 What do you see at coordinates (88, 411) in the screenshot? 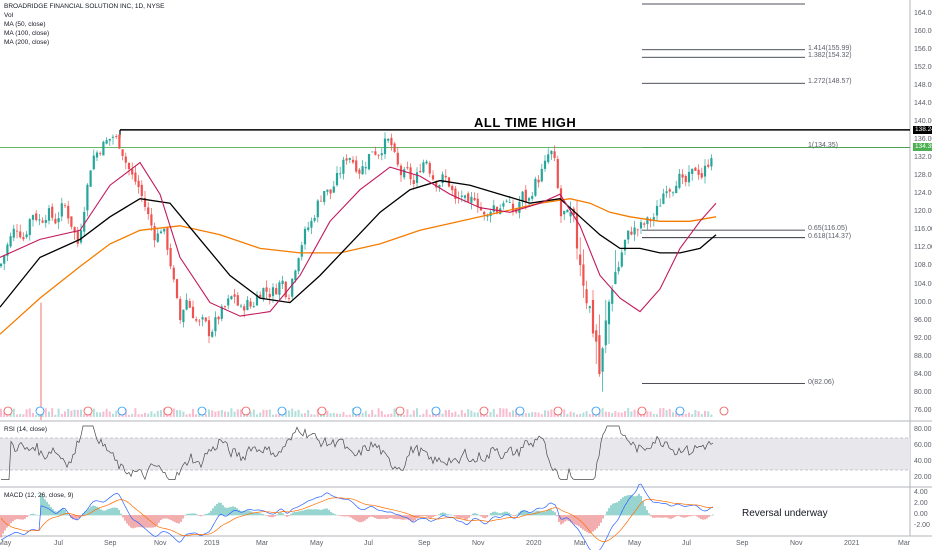
I see `earnings-marker` at bounding box center [88, 411].